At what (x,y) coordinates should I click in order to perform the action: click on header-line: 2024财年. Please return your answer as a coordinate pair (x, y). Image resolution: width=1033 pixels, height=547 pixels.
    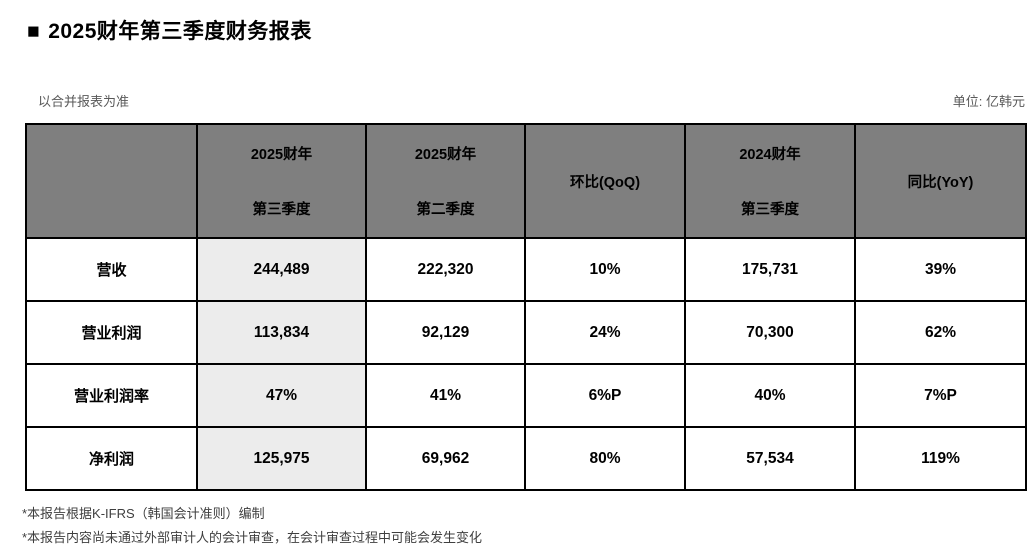
    Looking at the image, I should click on (770, 155).